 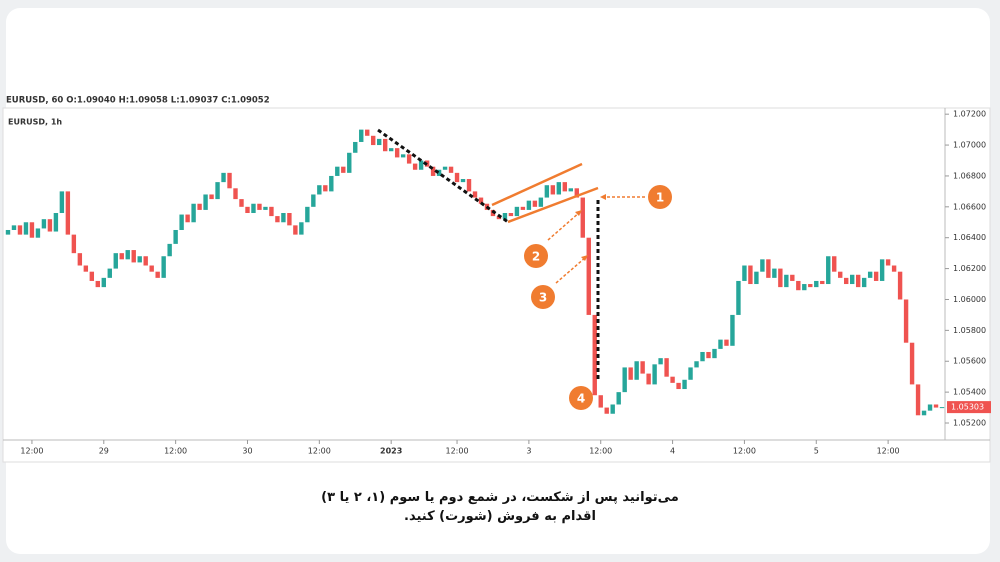 I want to click on annotation-label: 2, so click(x=536, y=257).